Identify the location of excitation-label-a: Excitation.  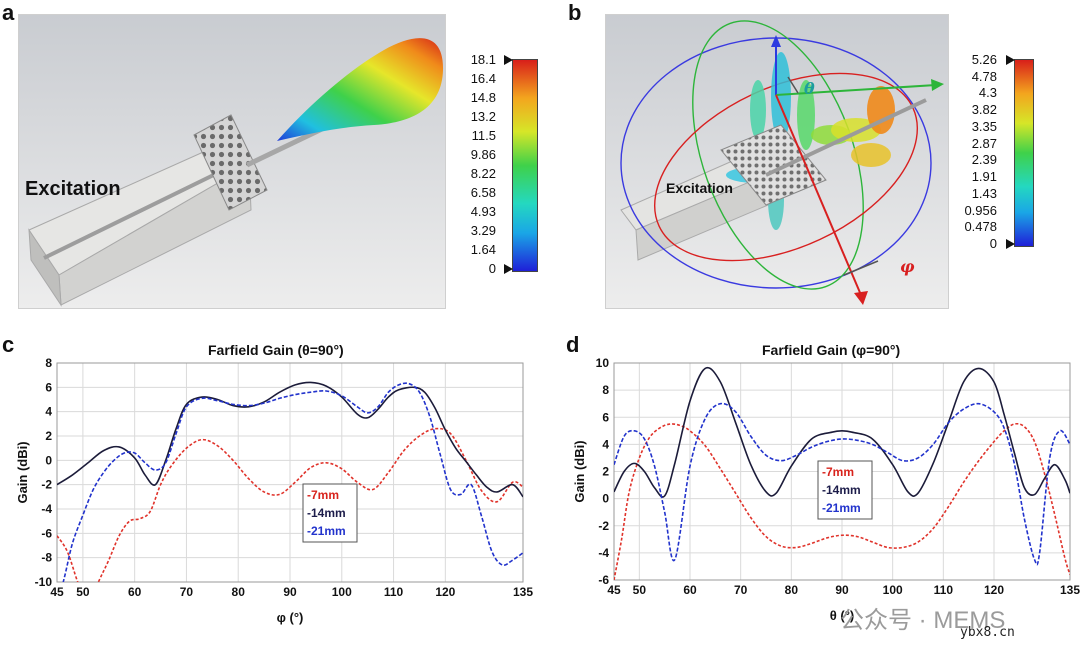
(73, 189).